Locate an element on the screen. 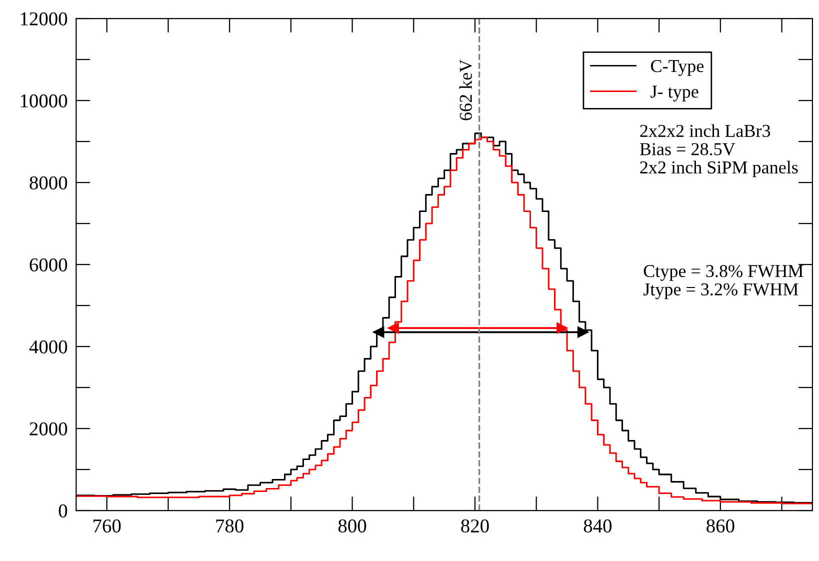 Image resolution: width=819 pixels, height=561 pixels. y-tick-label: 12000 is located at coordinates (44, 19).